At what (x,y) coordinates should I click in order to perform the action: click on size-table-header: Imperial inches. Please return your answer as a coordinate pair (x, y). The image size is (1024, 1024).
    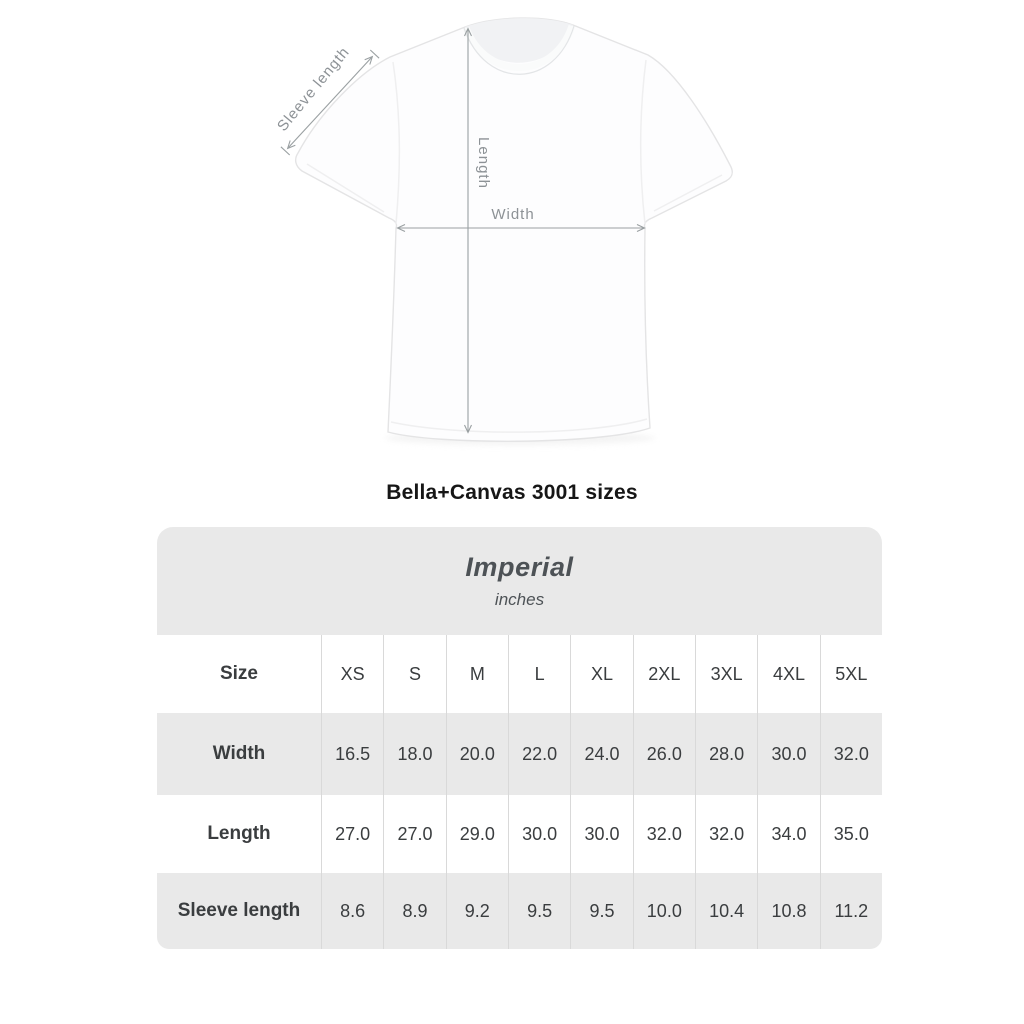
    Looking at the image, I should click on (519, 581).